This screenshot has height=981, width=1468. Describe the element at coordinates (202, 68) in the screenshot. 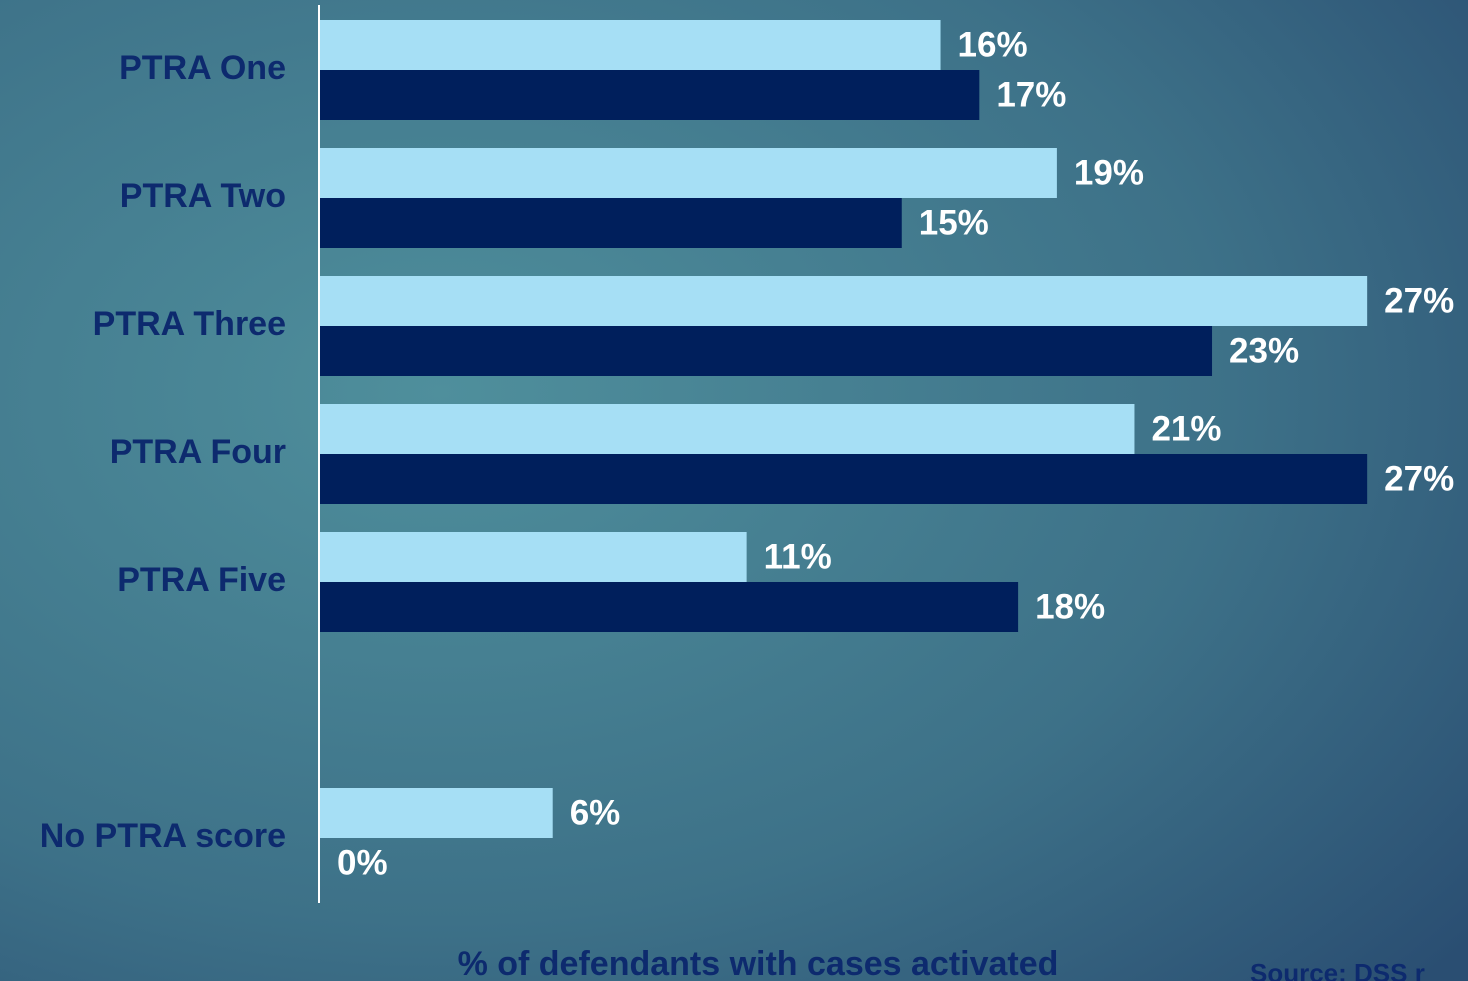

I see `y-tick-label: PTRA One` at that location.